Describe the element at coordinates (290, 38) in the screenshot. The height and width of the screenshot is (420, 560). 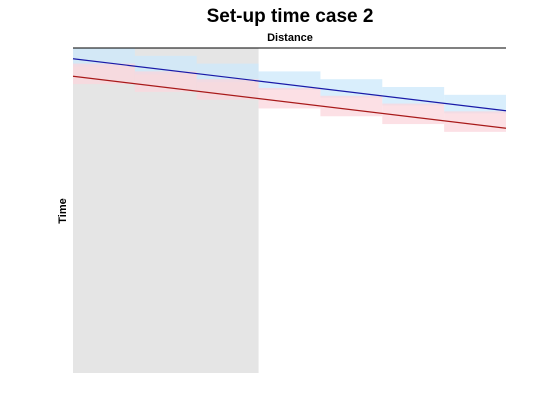
I see `x-axis-label: Distance` at that location.